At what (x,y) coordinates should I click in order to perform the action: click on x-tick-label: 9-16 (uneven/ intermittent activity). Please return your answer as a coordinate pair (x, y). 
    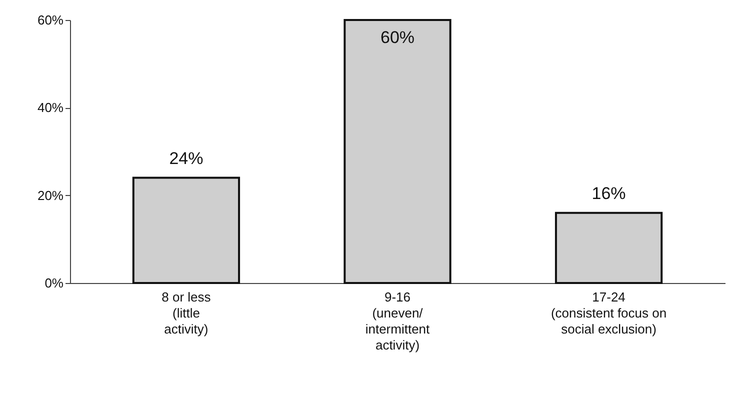
    Looking at the image, I should click on (397, 321).